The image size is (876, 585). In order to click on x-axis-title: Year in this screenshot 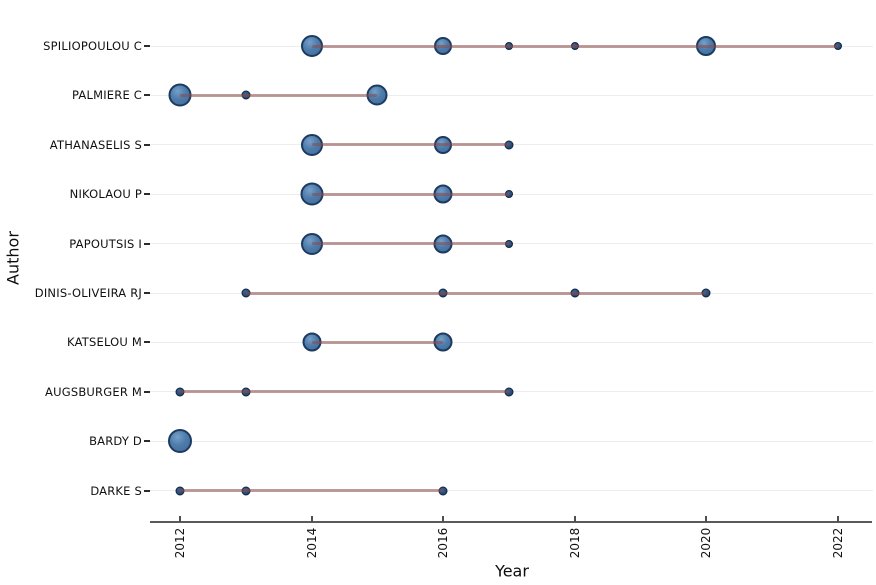, I will do `click(512, 571)`.